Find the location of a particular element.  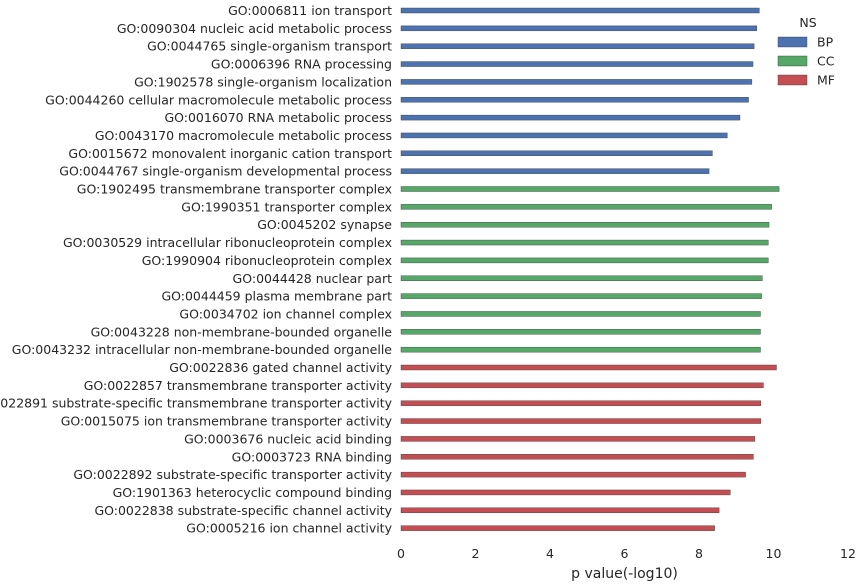

y-tick-label: GO:0022836 gated channel activity is located at coordinates (280, 367).